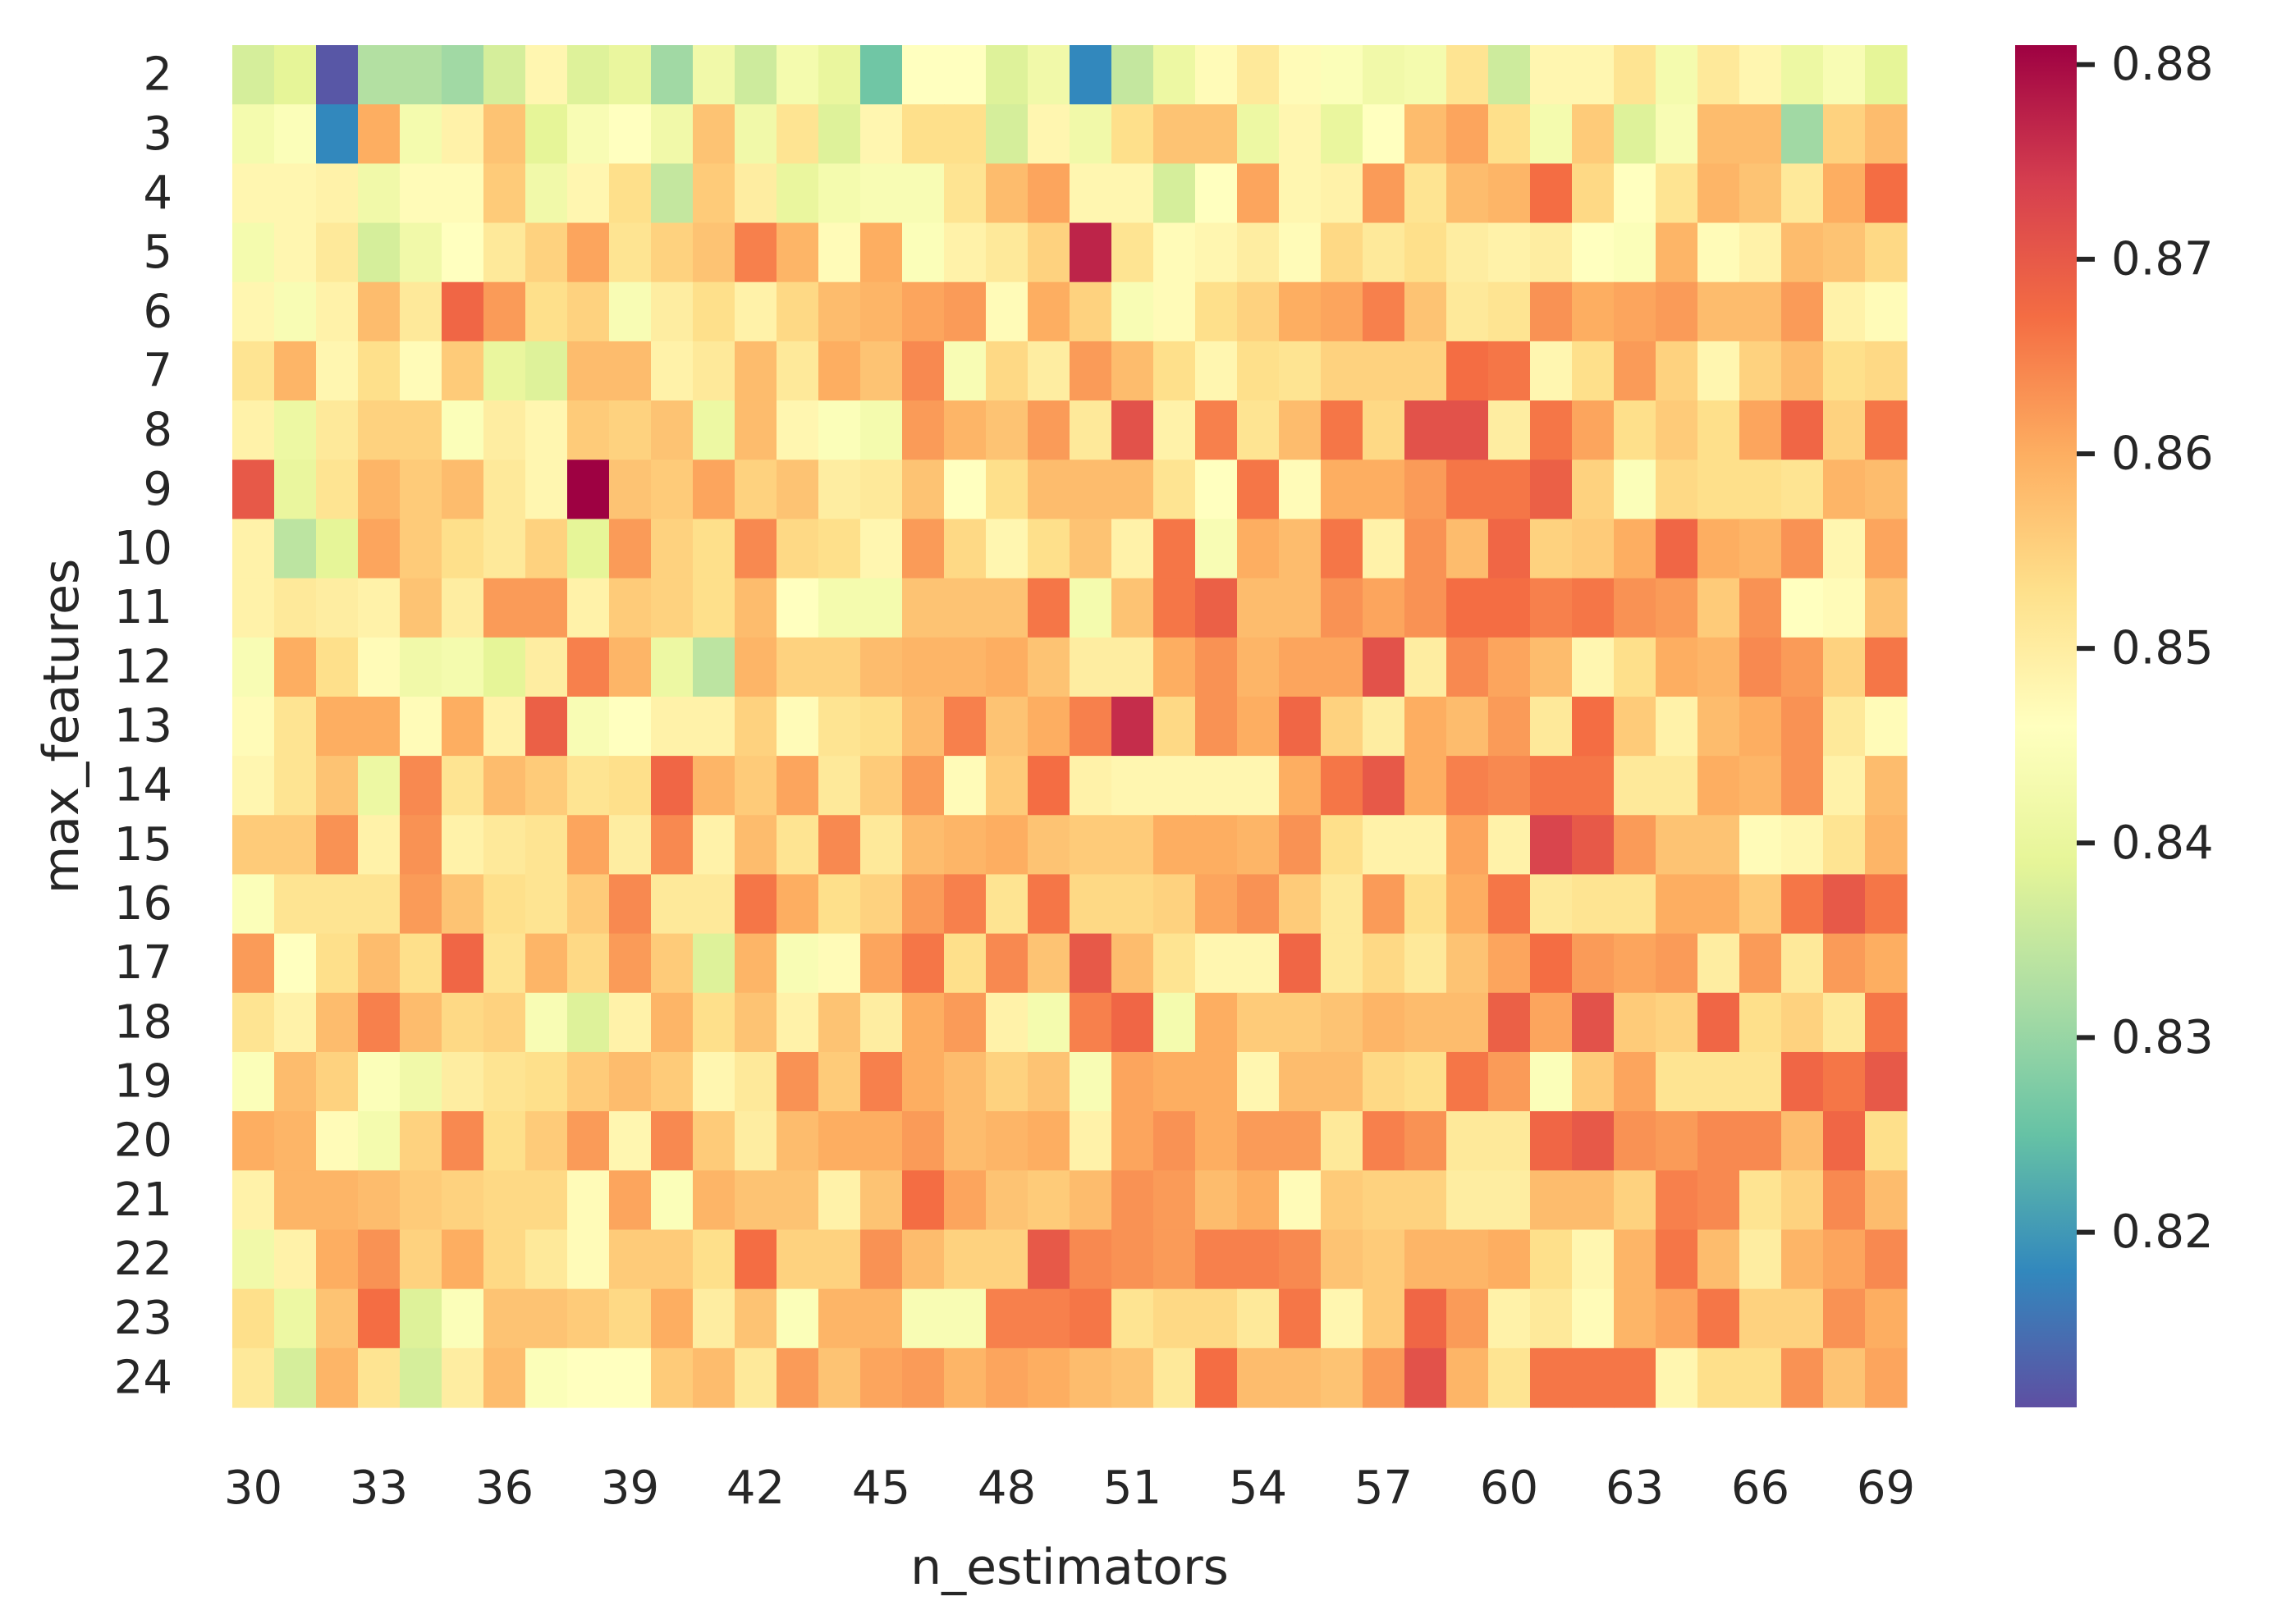 This screenshot has width=2277, height=1624. I want to click on x-tick-label: 30, so click(253, 1488).